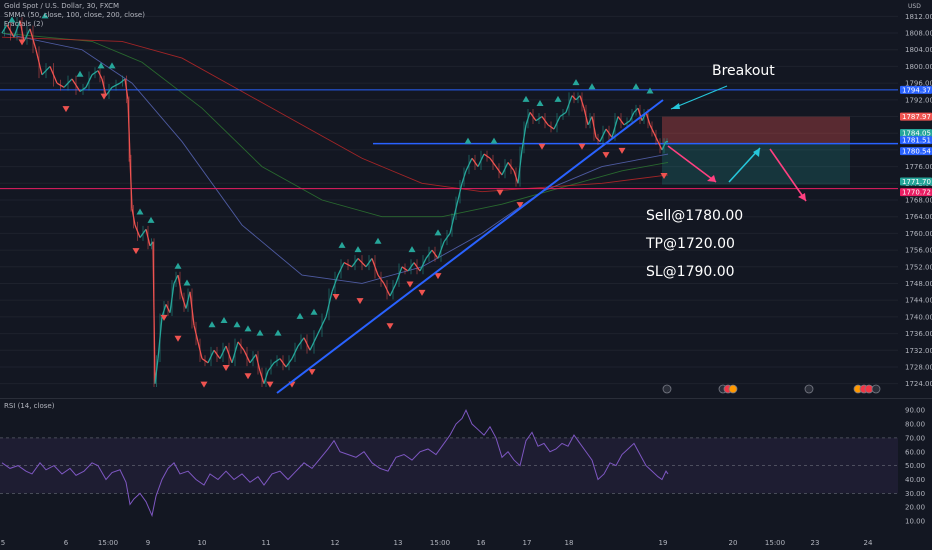 Image resolution: width=932 pixels, height=550 pixels. Describe the element at coordinates (918, 234) in the screenshot. I see `price-tick-label: 1760.00` at that location.